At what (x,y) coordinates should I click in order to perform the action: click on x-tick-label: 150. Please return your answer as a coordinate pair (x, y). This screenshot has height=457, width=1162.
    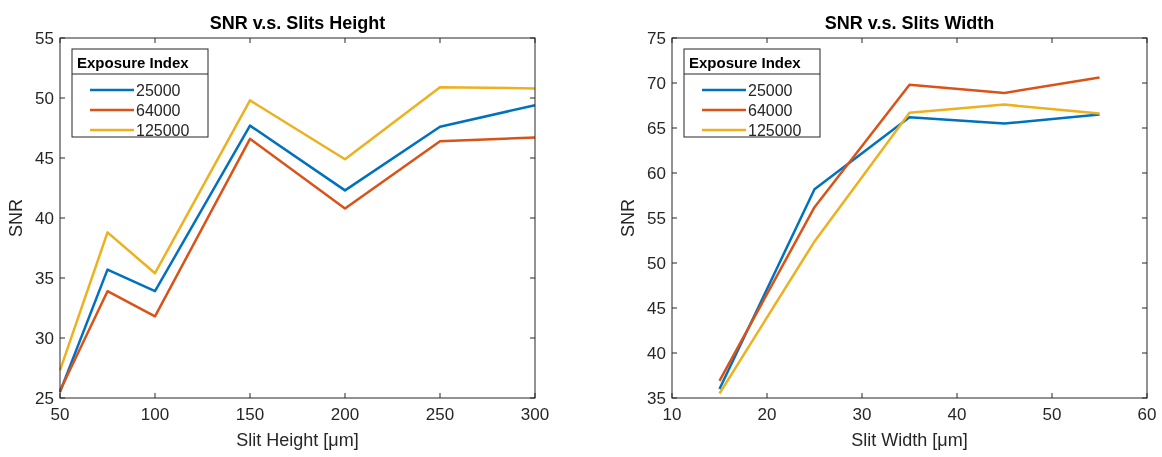
    Looking at the image, I should click on (250, 414).